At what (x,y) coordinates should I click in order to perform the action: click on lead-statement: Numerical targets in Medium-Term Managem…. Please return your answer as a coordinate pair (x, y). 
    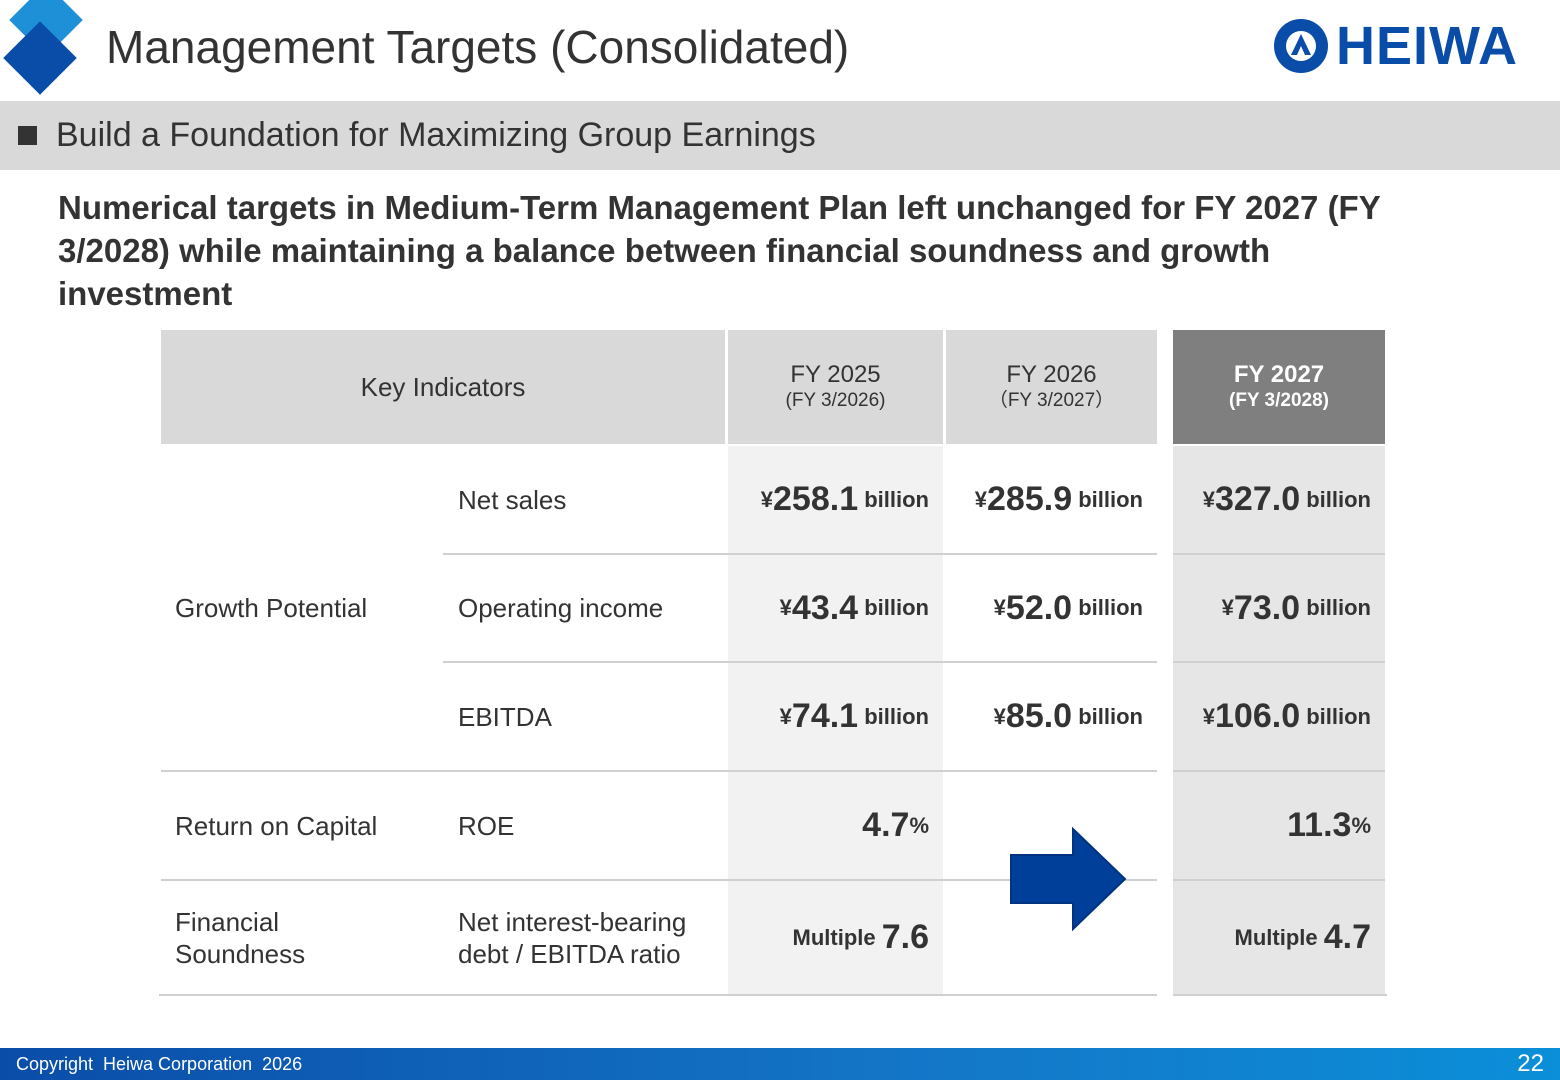
    Looking at the image, I should click on (719, 250).